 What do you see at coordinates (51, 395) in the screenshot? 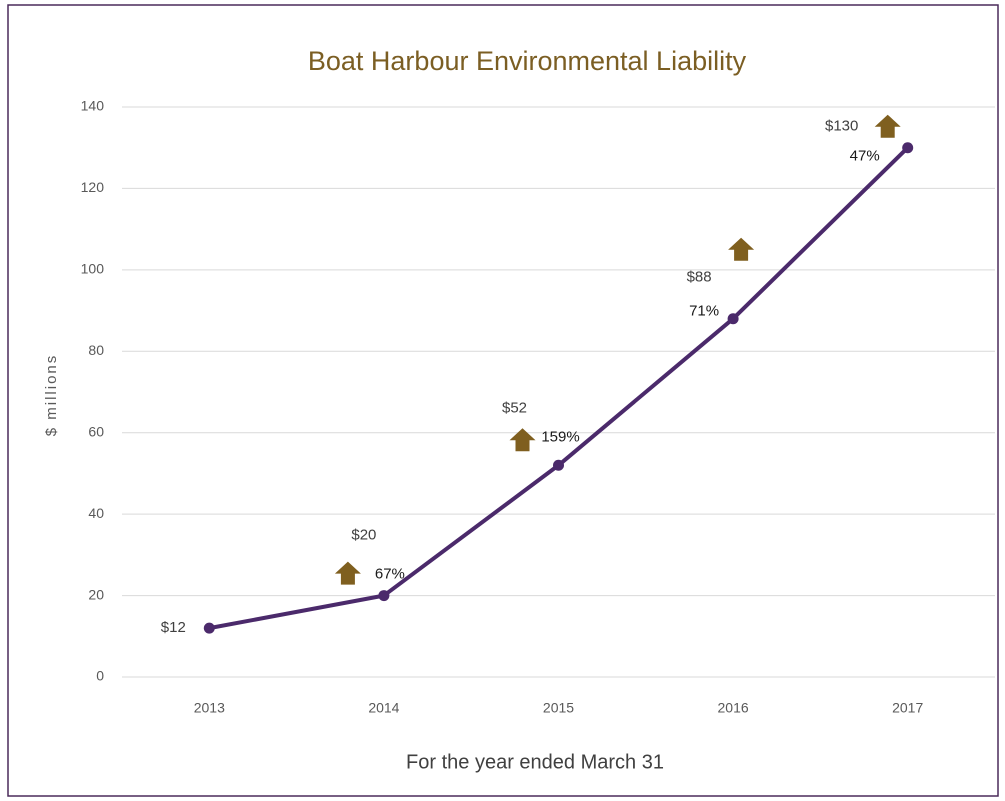
I see `y-axis-label: $ millions` at bounding box center [51, 395].